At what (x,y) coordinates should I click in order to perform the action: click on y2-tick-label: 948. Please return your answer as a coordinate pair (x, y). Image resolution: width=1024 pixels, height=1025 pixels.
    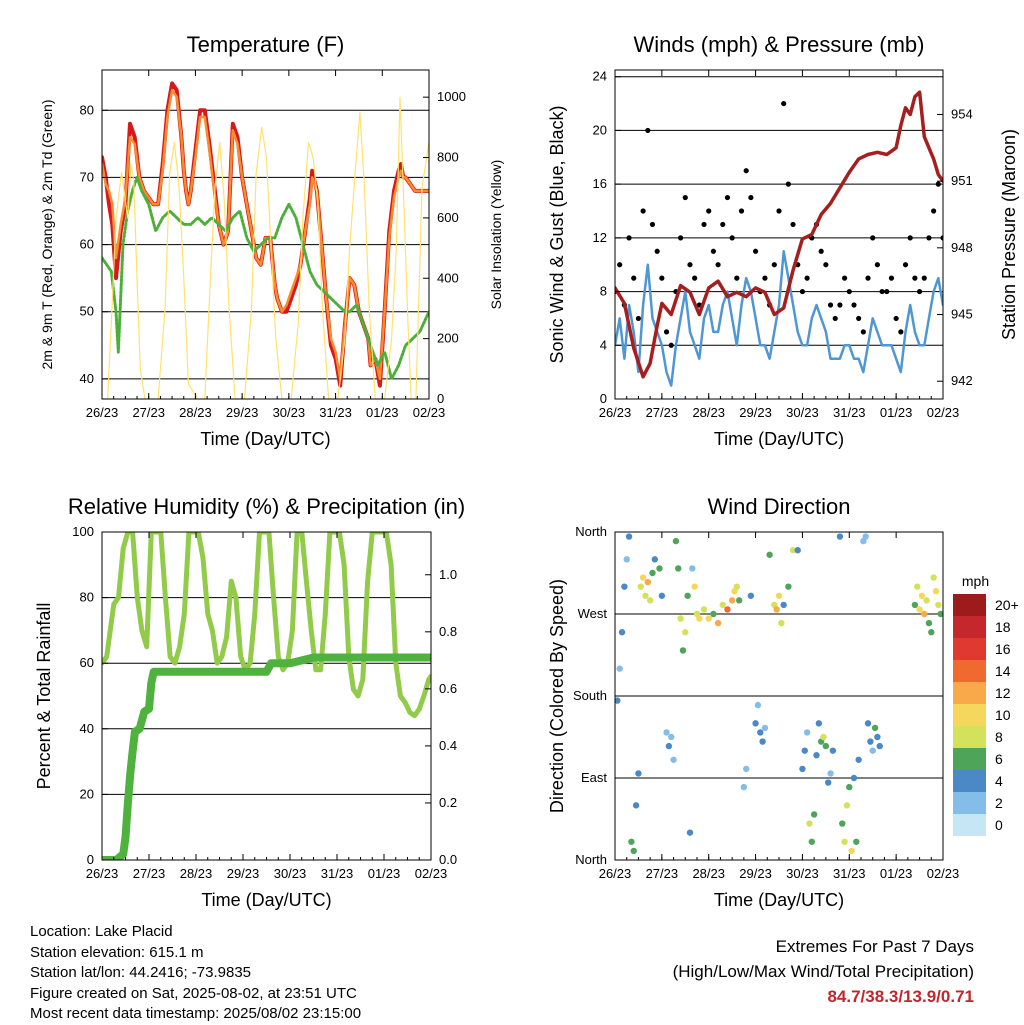
    Looking at the image, I should click on (962, 247).